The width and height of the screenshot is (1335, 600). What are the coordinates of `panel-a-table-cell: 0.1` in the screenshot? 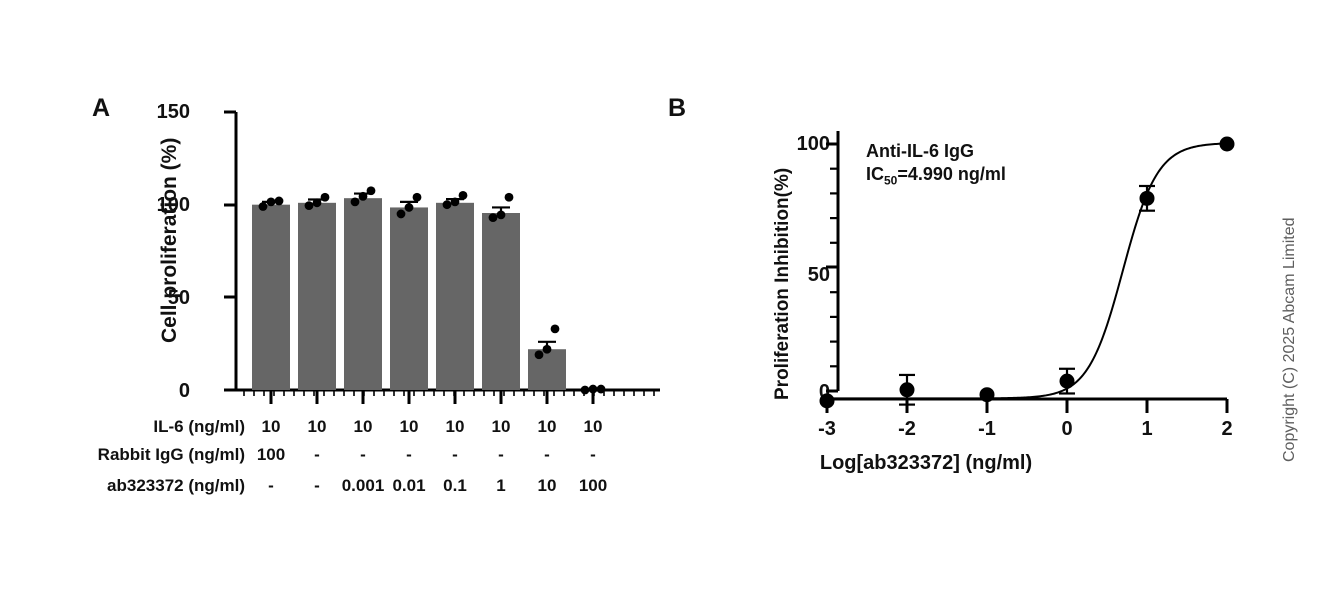 It's located at (455, 485).